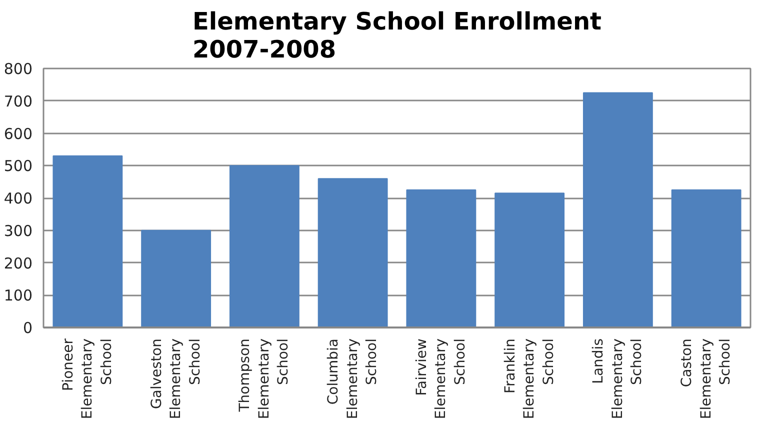 This screenshot has height=427, width=760. Describe the element at coordinates (618, 379) in the screenshot. I see `x-tick-label: Landis Elementary School` at that location.